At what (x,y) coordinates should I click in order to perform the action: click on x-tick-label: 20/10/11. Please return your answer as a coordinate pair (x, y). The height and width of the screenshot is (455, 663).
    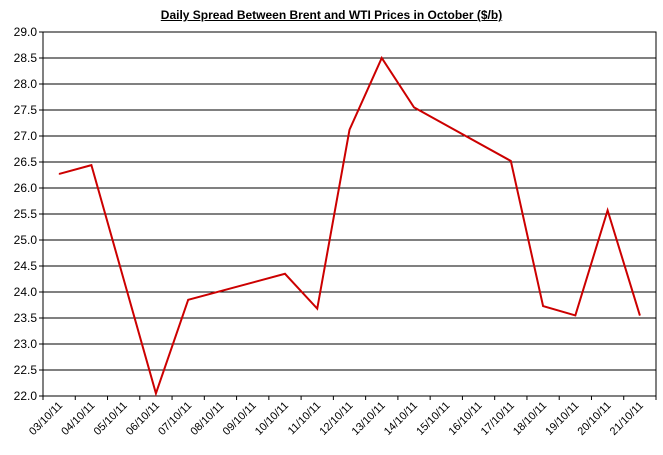
    Looking at the image, I should click on (595, 419).